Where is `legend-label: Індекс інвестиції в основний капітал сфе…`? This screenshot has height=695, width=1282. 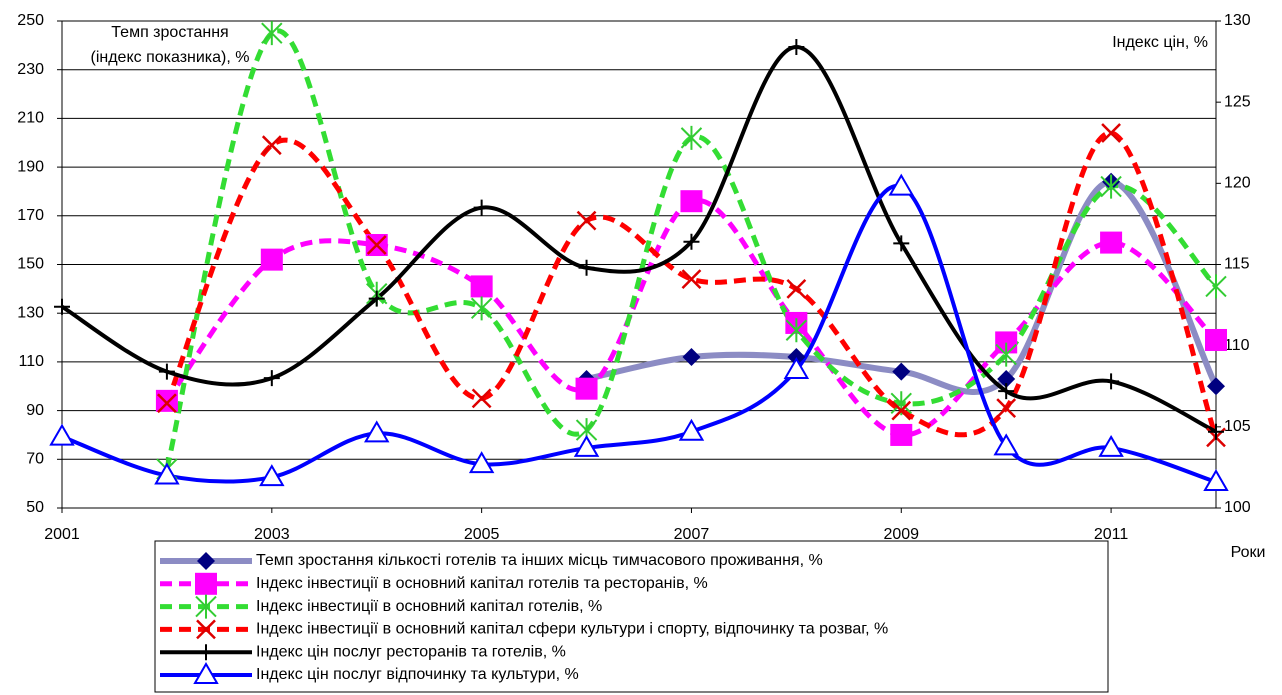
legend-label: Індекс інвестиції в основний капітал сфе… is located at coordinates (572, 629).